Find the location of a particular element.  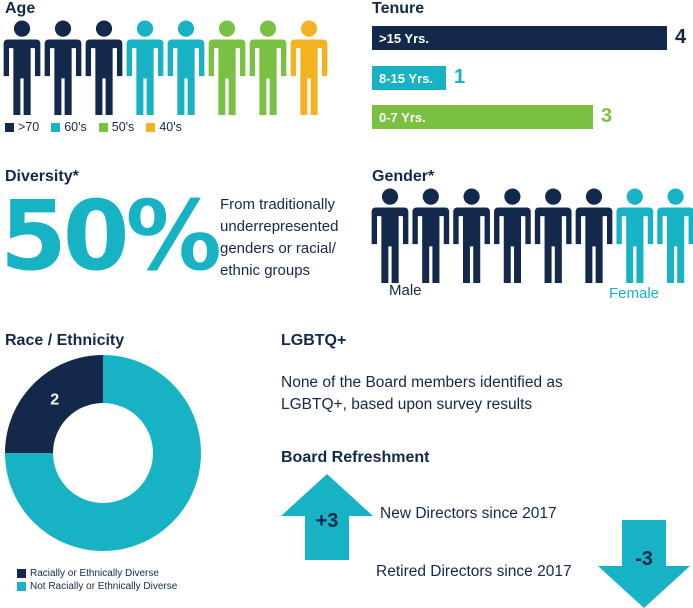

age-legend: >70 60's 50's 40's is located at coordinates (93, 127).